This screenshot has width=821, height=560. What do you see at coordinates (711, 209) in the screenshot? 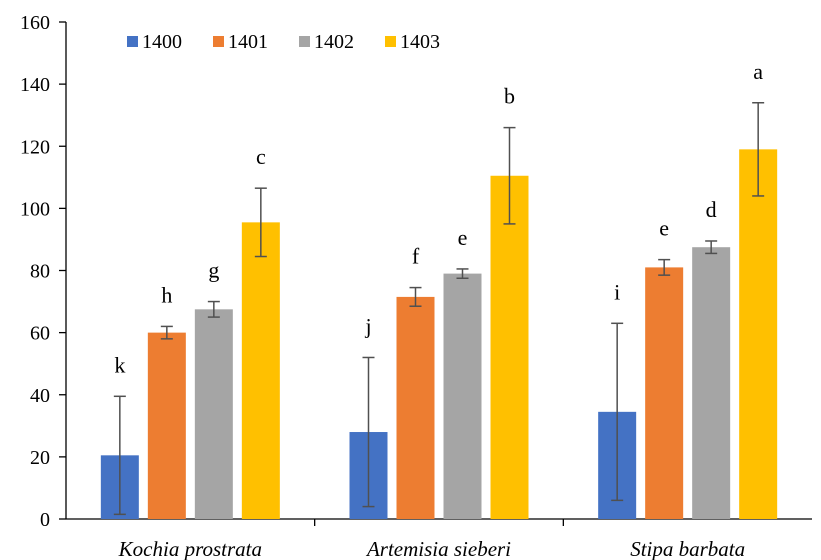
I see `significance-letter: d` at bounding box center [711, 209].